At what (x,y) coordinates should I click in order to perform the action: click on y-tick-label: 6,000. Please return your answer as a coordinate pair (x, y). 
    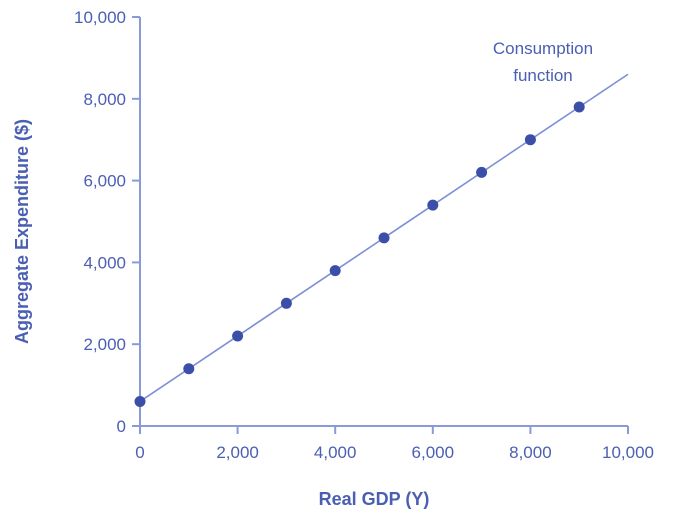
    Looking at the image, I should click on (104, 181).